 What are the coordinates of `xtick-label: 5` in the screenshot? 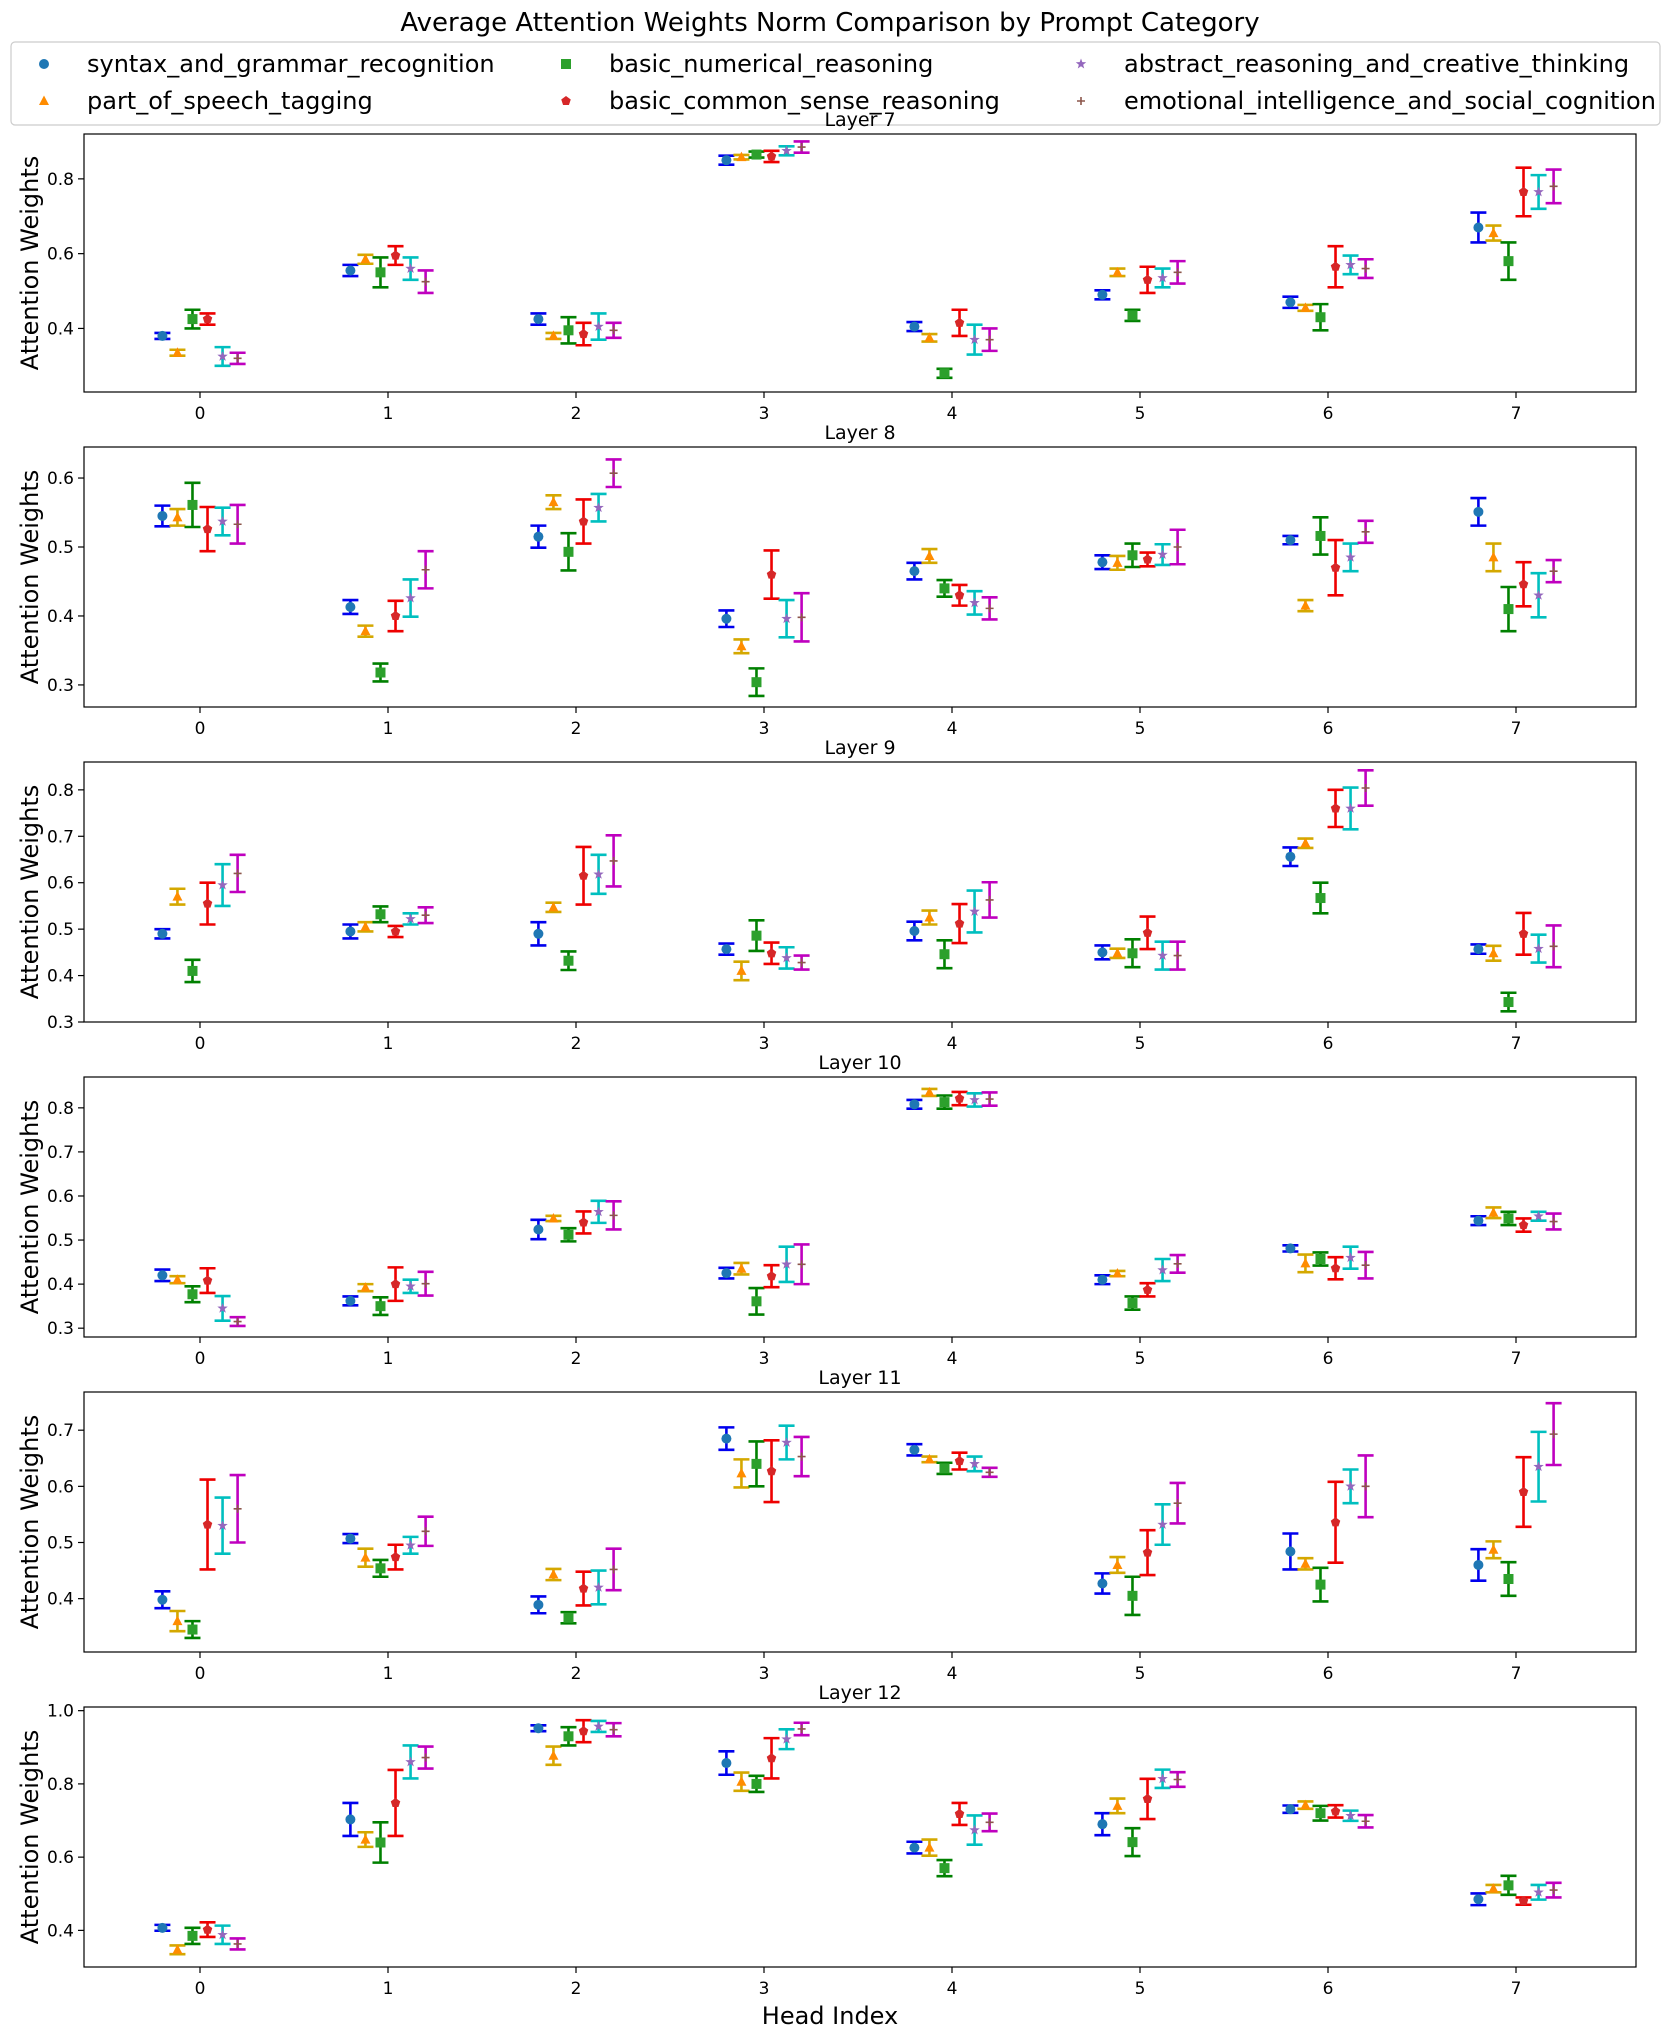 It's located at (1140, 729).